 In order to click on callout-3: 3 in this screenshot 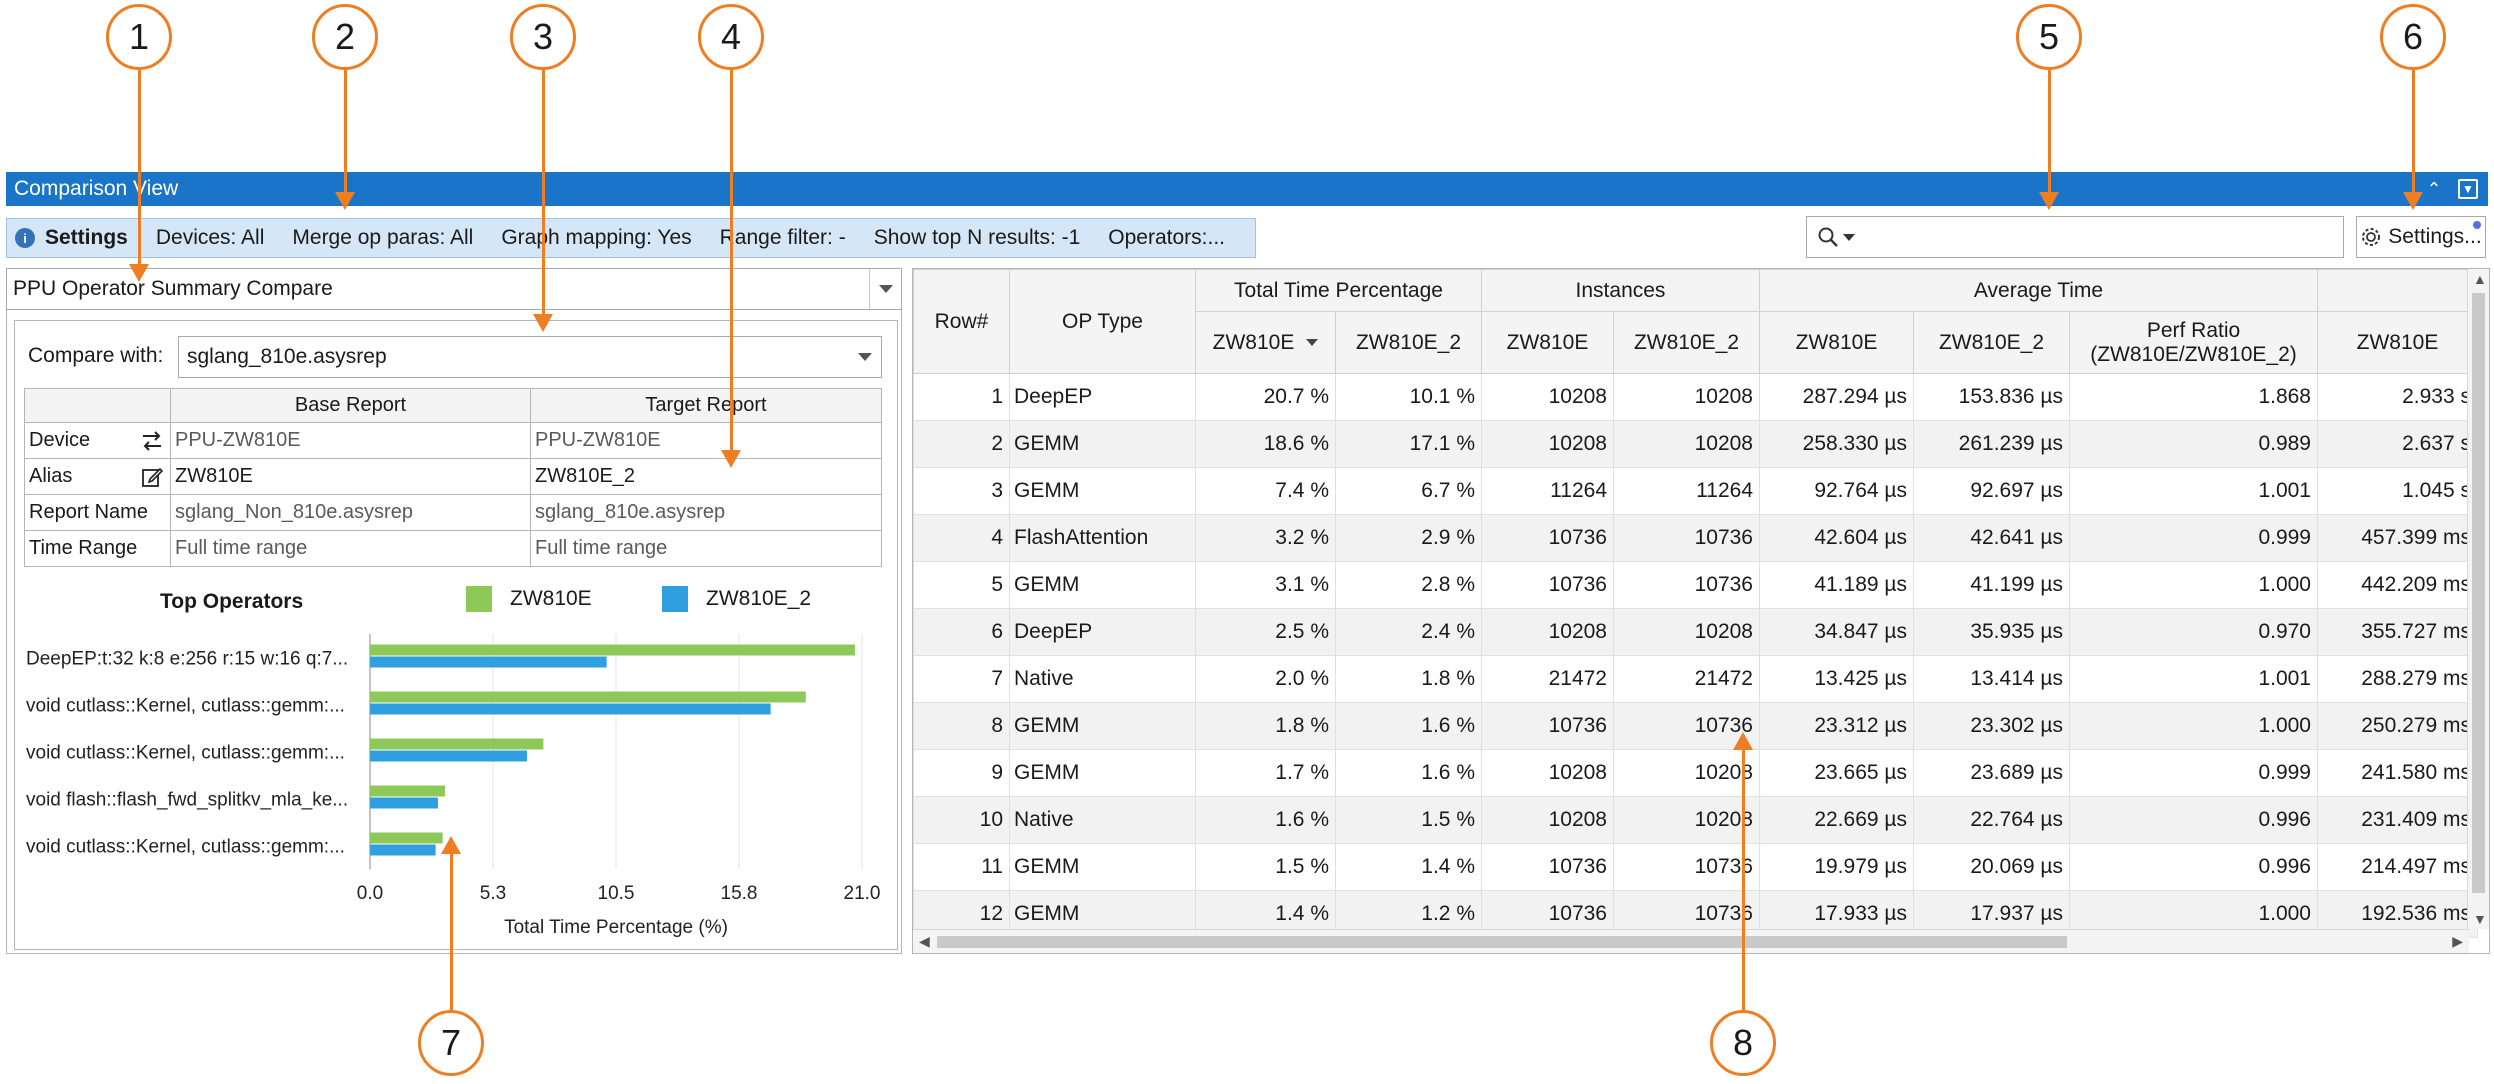, I will do `click(543, 37)`.